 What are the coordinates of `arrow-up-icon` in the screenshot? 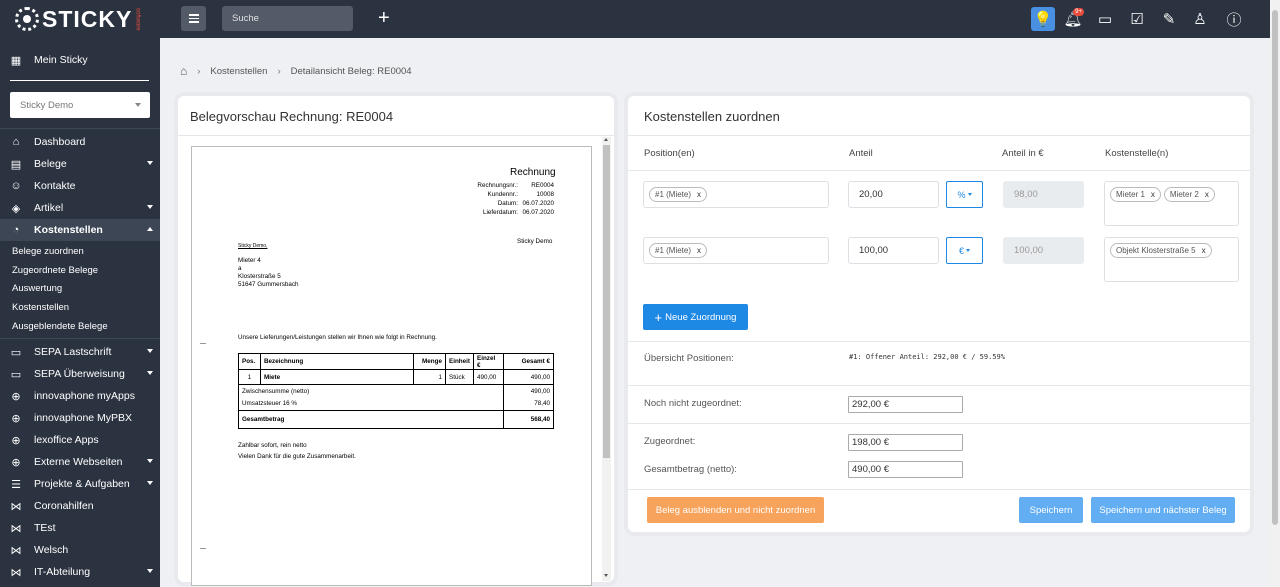 It's located at (606, 139).